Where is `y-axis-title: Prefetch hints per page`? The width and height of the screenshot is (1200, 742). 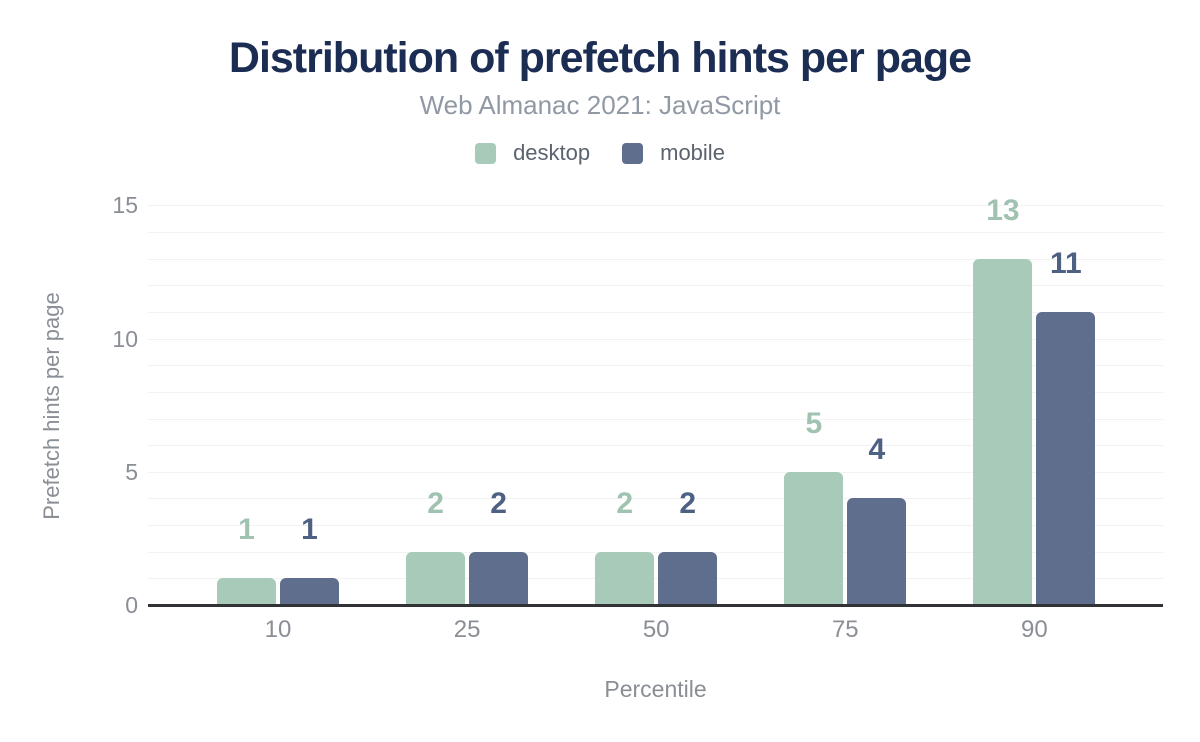 y-axis-title: Prefetch hints per page is located at coordinates (51, 406).